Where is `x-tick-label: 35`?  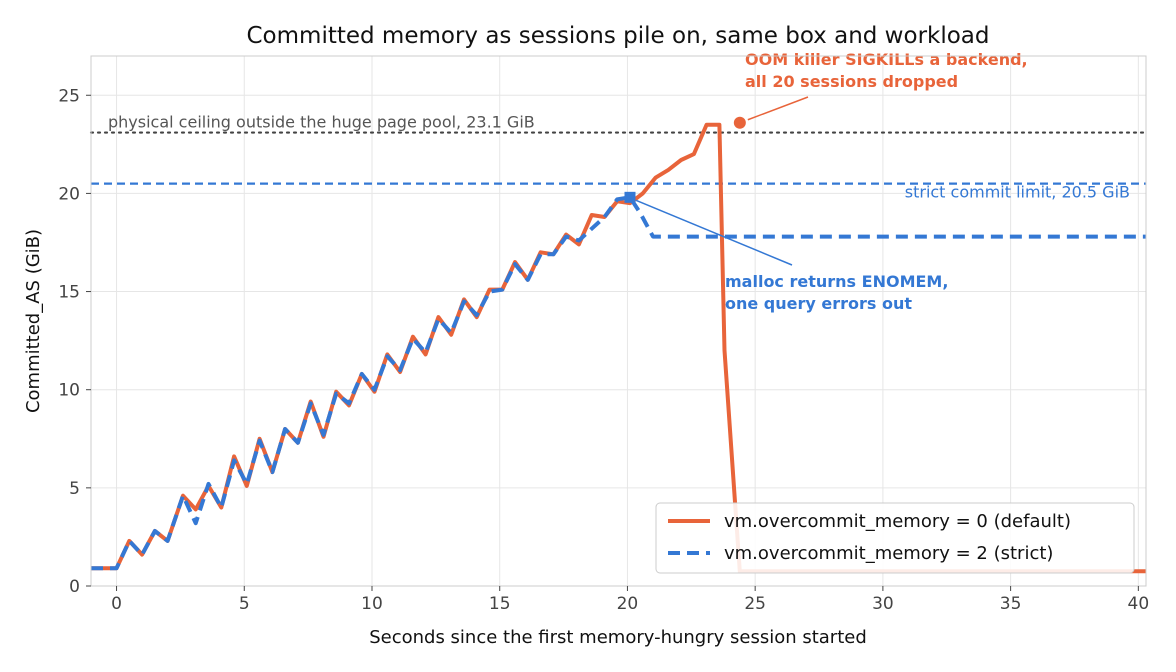
x-tick-label: 35 is located at coordinates (1011, 604).